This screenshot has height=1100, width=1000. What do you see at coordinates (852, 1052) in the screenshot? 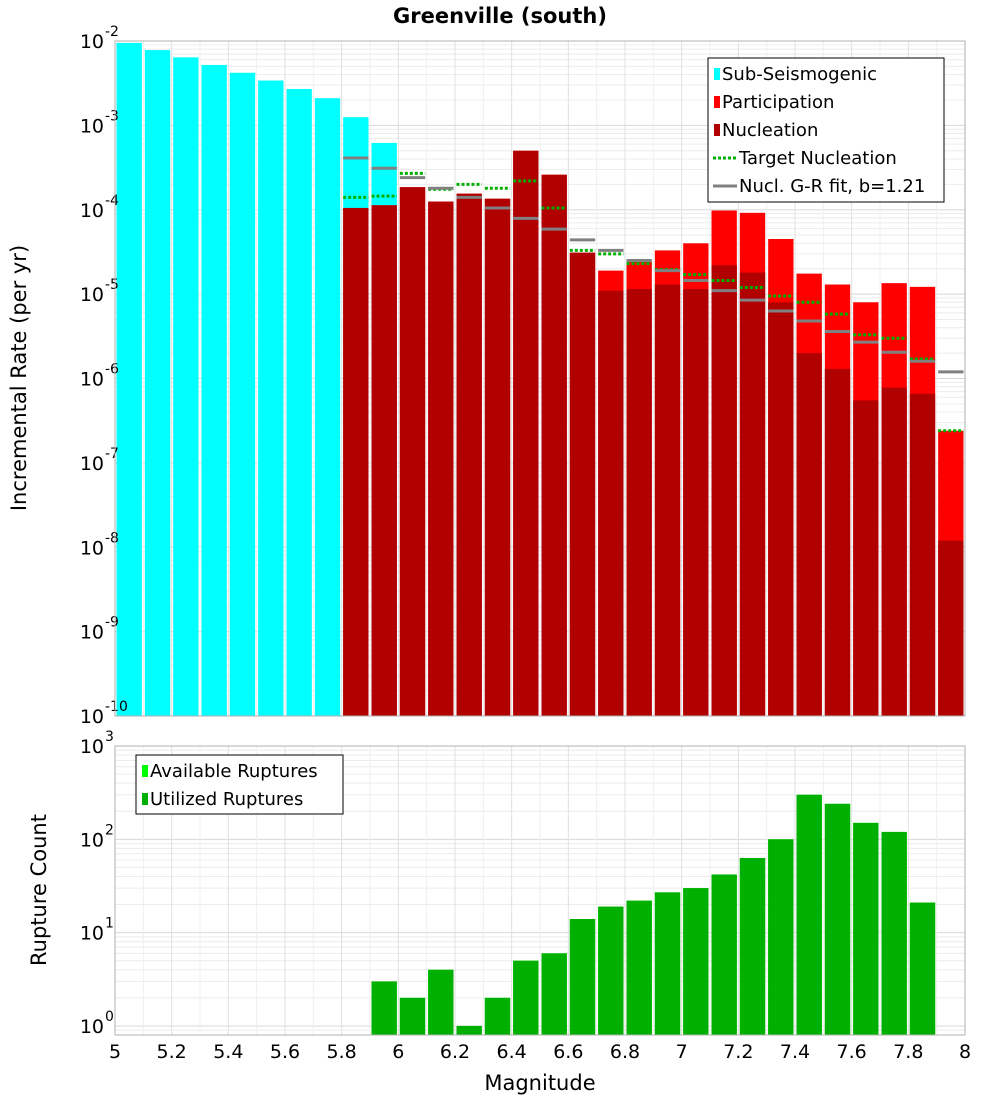
I see `x-tick-label: 7.6` at bounding box center [852, 1052].